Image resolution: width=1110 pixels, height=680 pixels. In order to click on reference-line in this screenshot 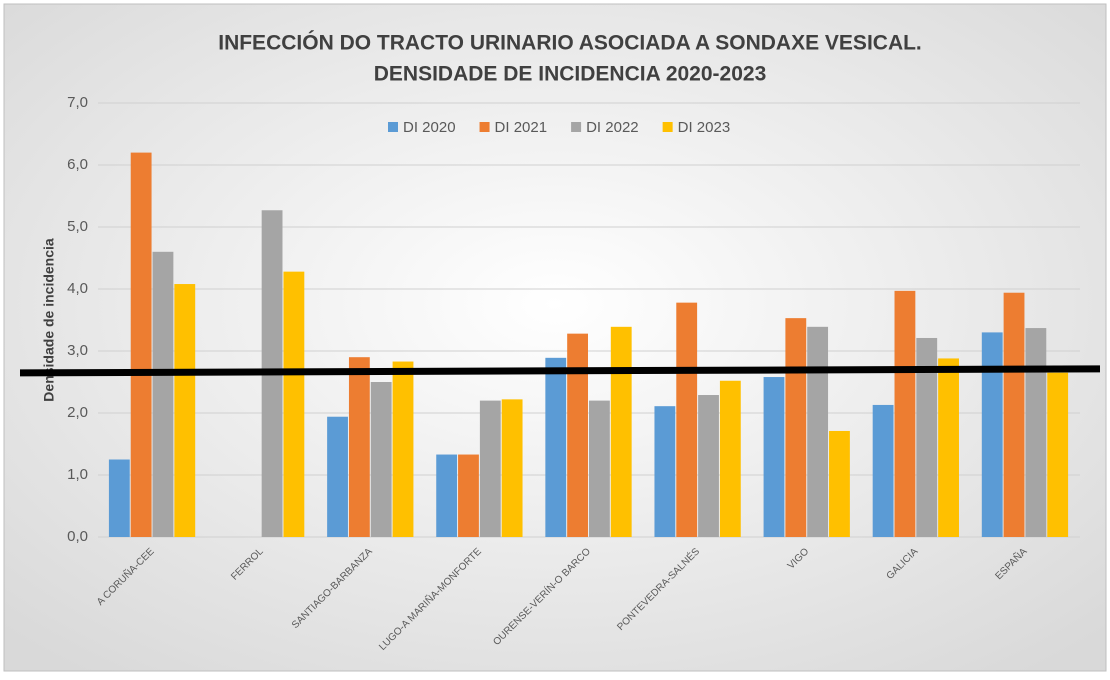, I will do `click(560, 371)`.